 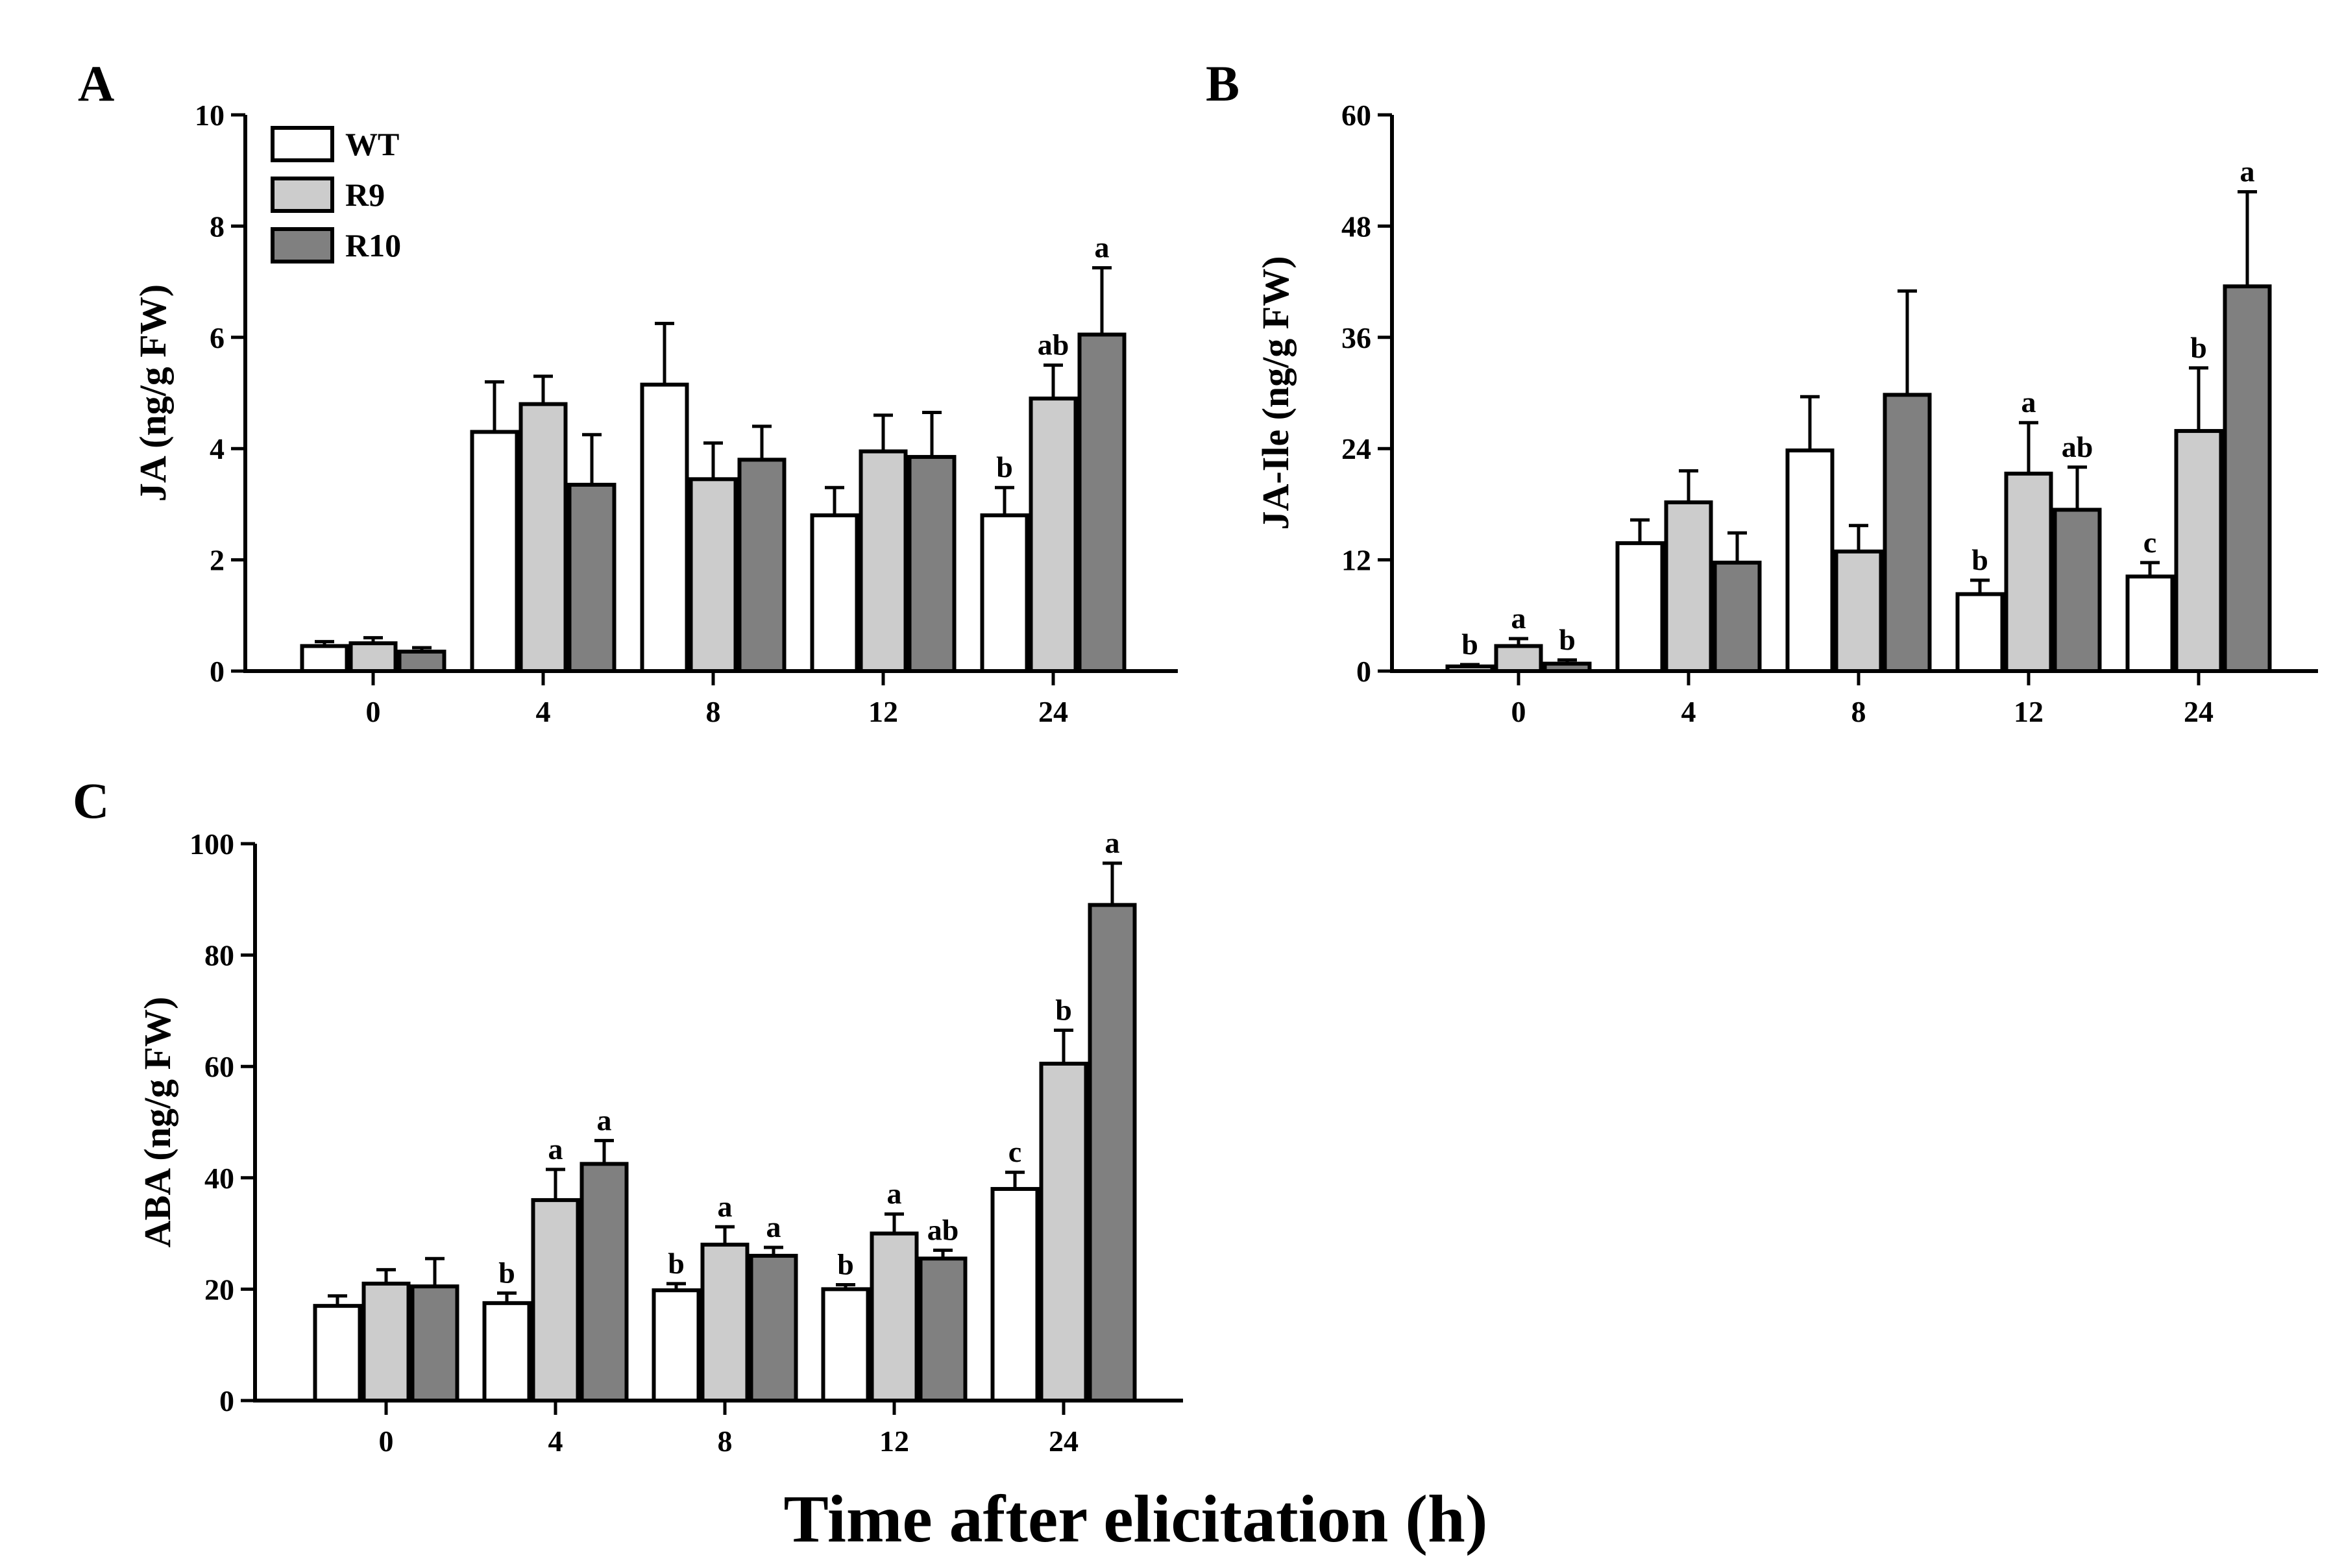 What do you see at coordinates (302, 195) in the screenshot?
I see `legend-swatch-r9` at bounding box center [302, 195].